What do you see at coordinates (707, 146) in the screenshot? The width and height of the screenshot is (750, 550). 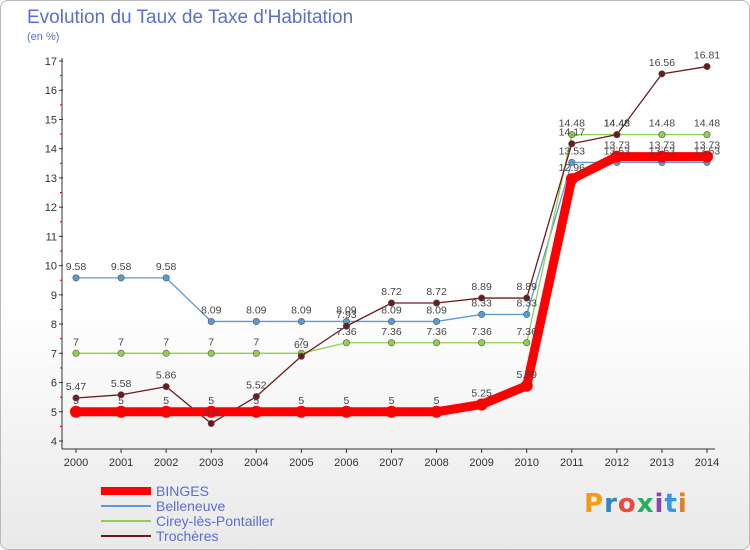 I see `data-label: 13.73` at bounding box center [707, 146].